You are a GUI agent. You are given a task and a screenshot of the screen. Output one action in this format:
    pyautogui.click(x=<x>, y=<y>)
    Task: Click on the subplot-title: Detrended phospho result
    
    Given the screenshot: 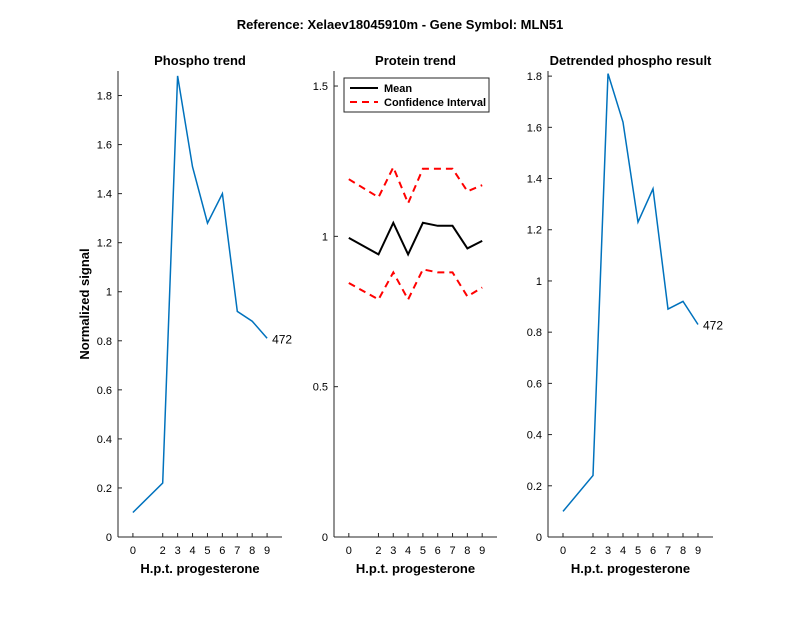 What is the action you would take?
    pyautogui.click(x=631, y=60)
    